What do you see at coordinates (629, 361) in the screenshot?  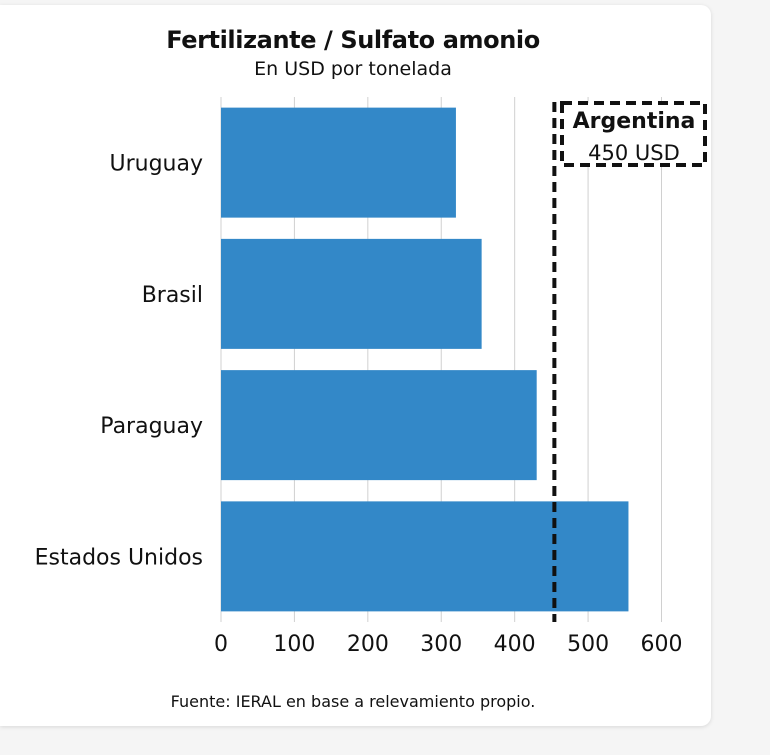 I see `reference-annotation: Argentina 450 USD` at bounding box center [629, 361].